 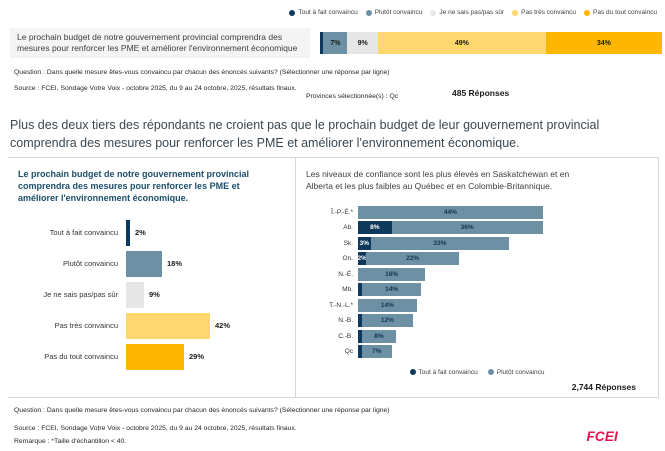 I want to click on province-label: Î.-P.-É.*, so click(x=342, y=212).